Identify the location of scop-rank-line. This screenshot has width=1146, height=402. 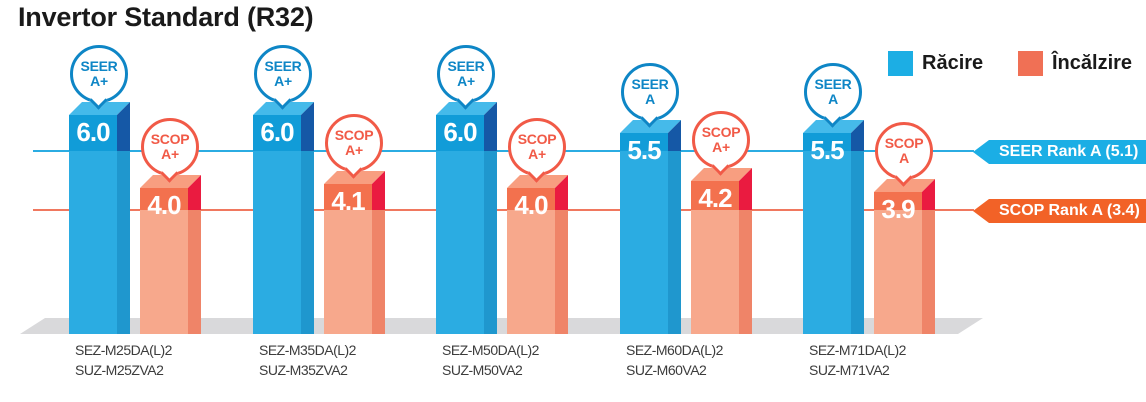
(503, 210).